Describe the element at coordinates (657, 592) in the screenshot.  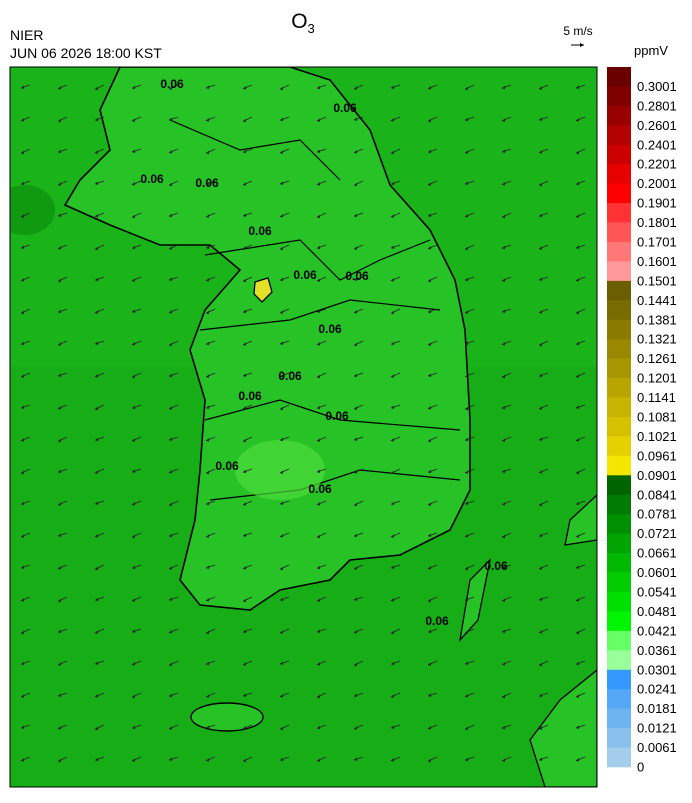
I see `colorbar-label: 0.0541` at that location.